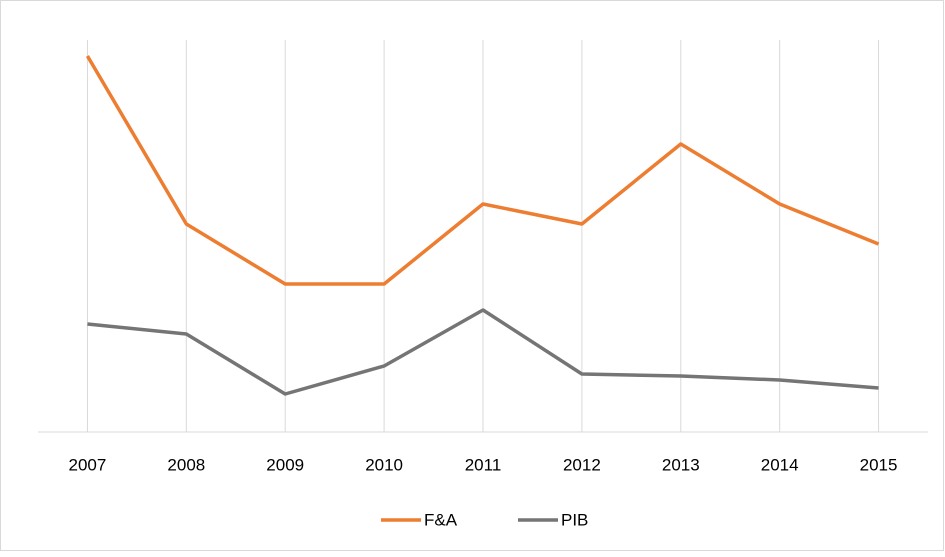  Describe the element at coordinates (574, 519) in the screenshot. I see `legend-label: PIB` at that location.